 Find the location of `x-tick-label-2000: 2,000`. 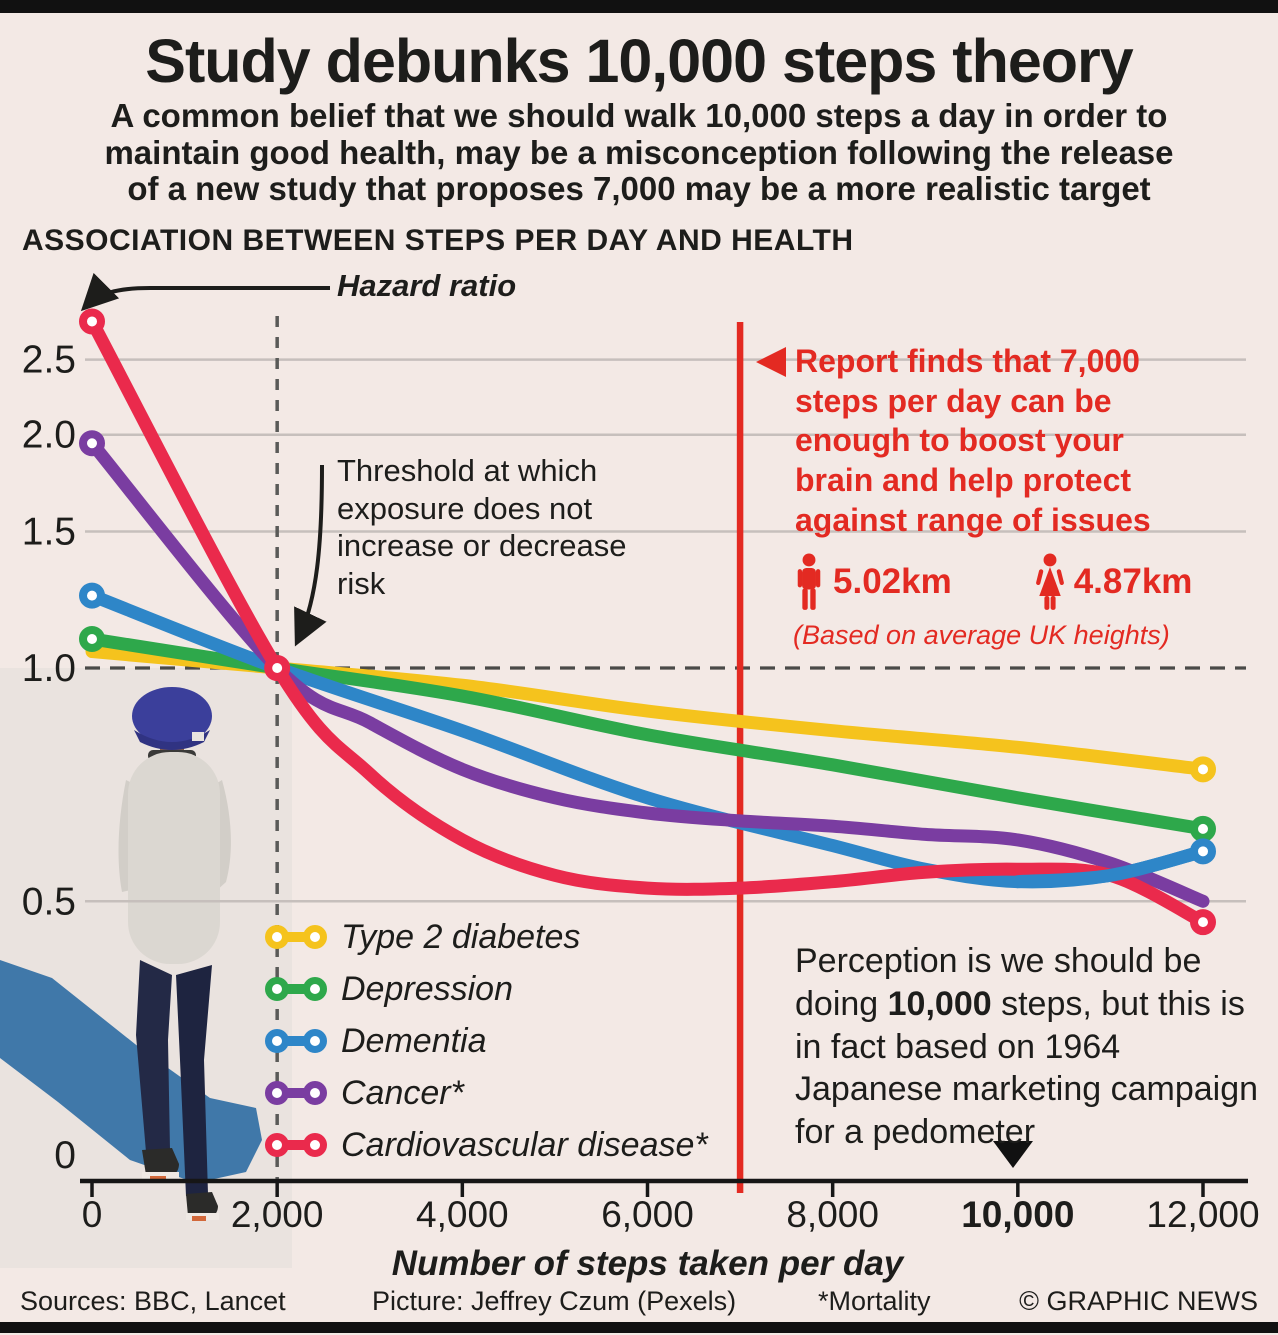

x-tick-label-2000: 2,000 is located at coordinates (277, 1214).